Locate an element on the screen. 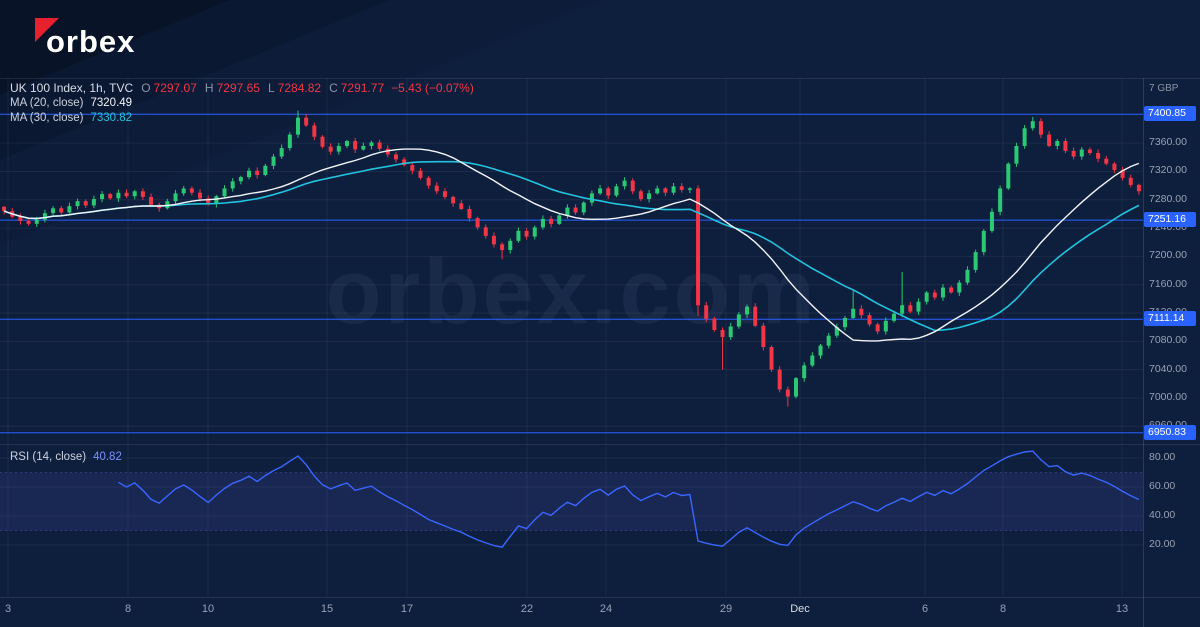 This screenshot has height=627, width=1200. price-level-badge: 6950.83 is located at coordinates (1170, 432).